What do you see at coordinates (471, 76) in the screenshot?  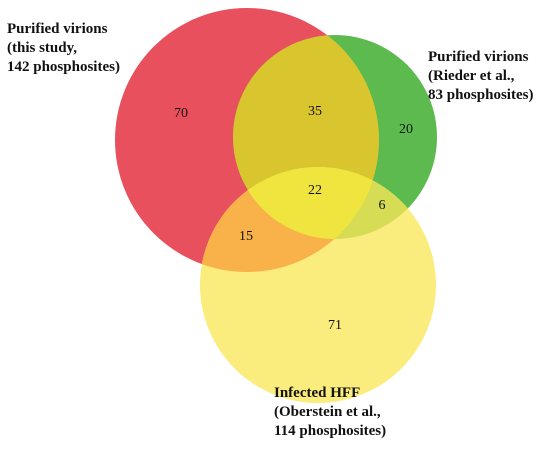 I see `set-b-label-line-2: (Rieder et al.,` at bounding box center [471, 76].